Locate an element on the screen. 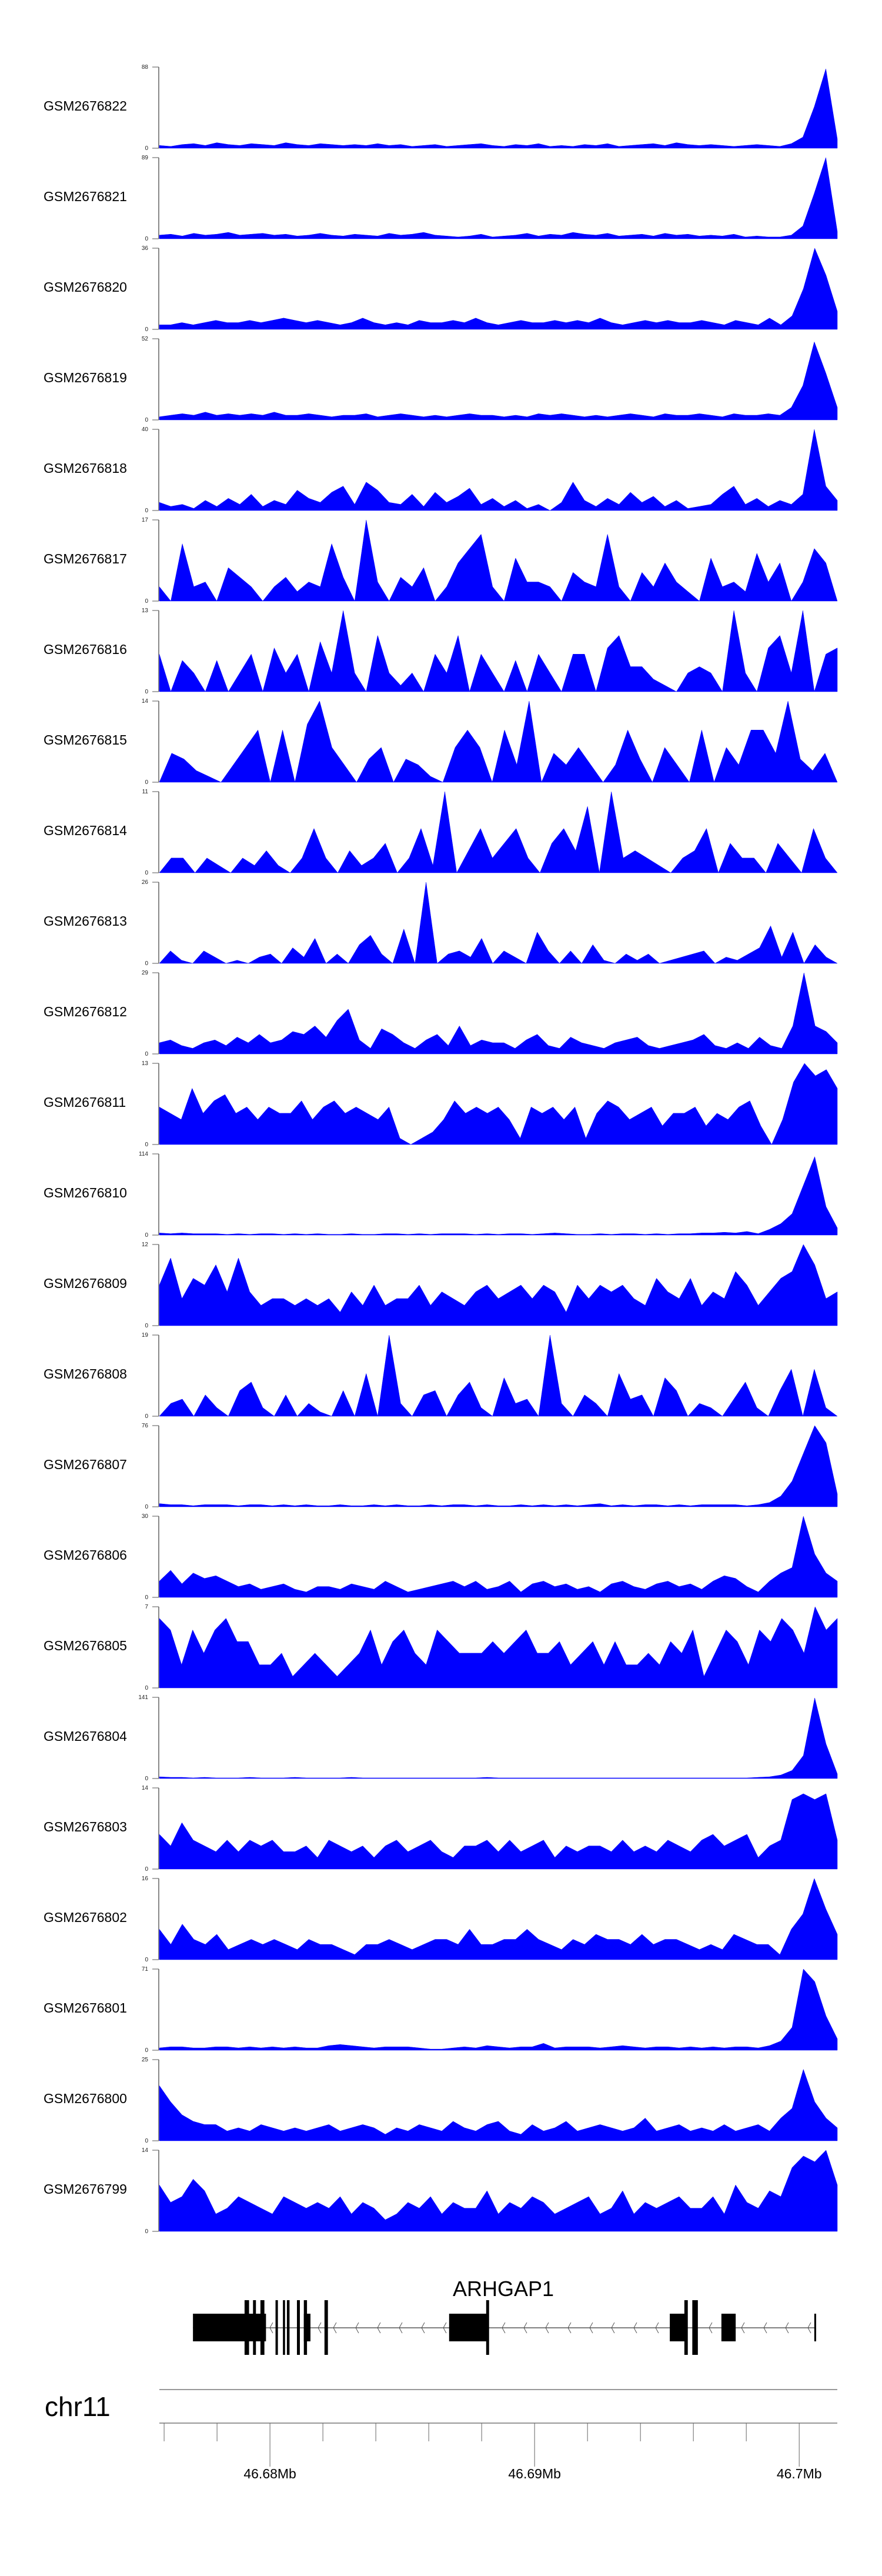 This screenshot has width=882, height=2576. y-tick-label-max: 114 is located at coordinates (143, 1154).